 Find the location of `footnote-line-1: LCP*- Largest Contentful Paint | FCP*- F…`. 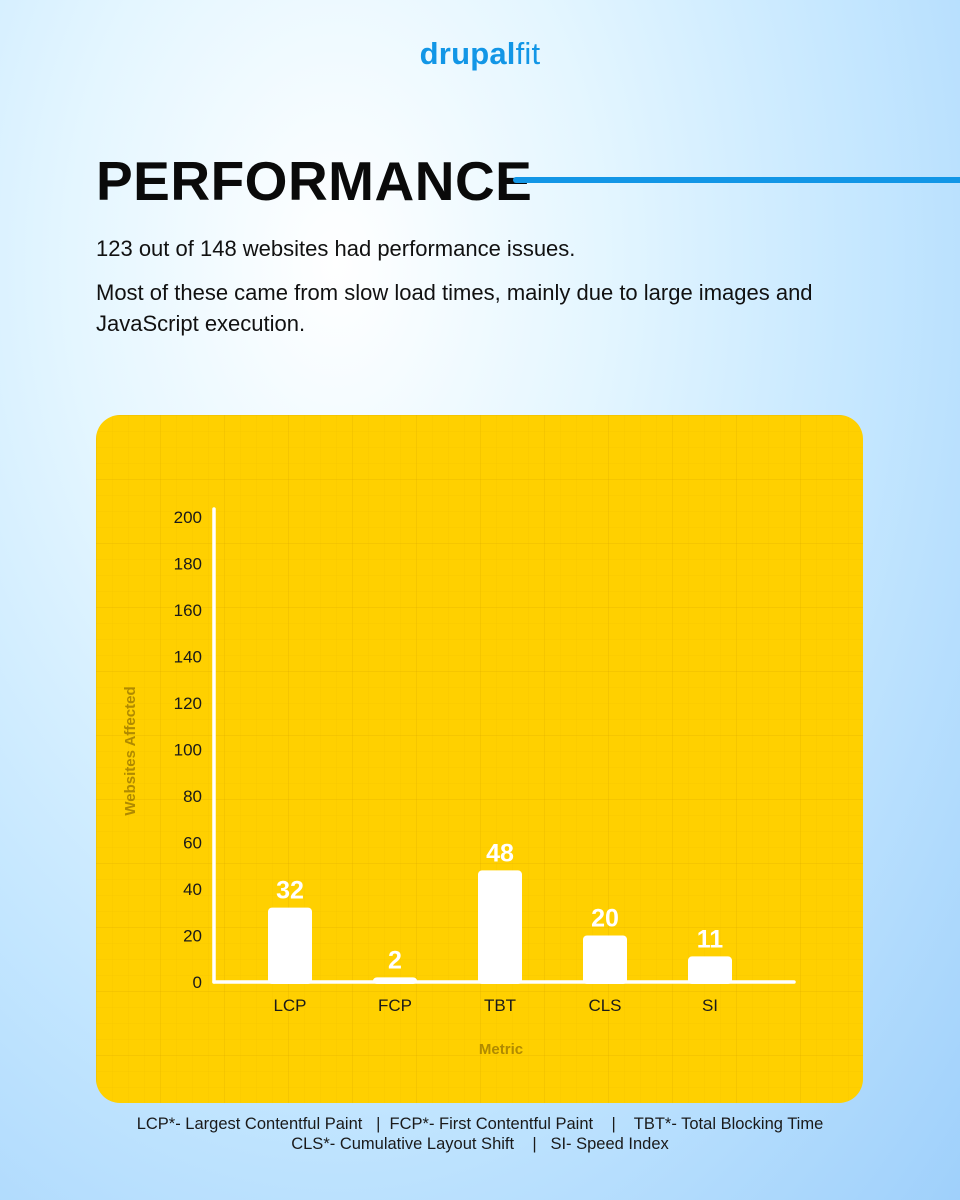

footnote-line-1: LCP*- Largest Contentful Paint | FCP*- F… is located at coordinates (480, 1124).